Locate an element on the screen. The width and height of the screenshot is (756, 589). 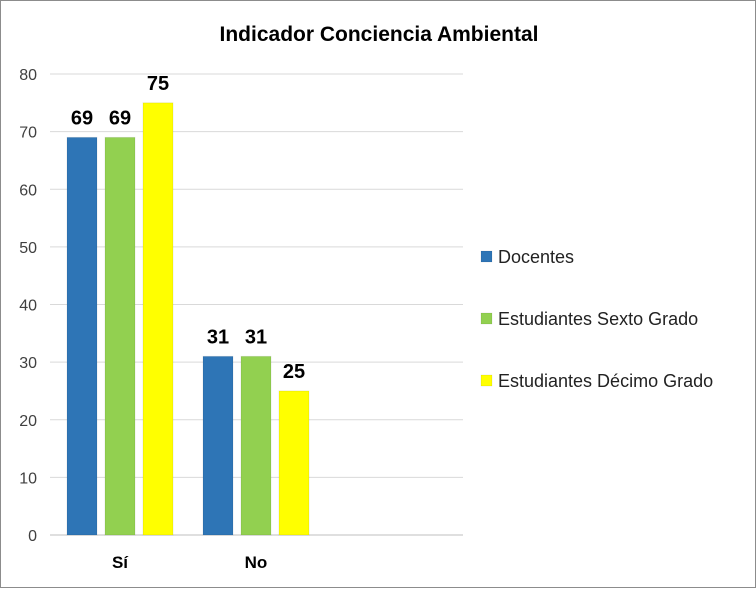
y-tick-label: 60 is located at coordinates (28, 190).